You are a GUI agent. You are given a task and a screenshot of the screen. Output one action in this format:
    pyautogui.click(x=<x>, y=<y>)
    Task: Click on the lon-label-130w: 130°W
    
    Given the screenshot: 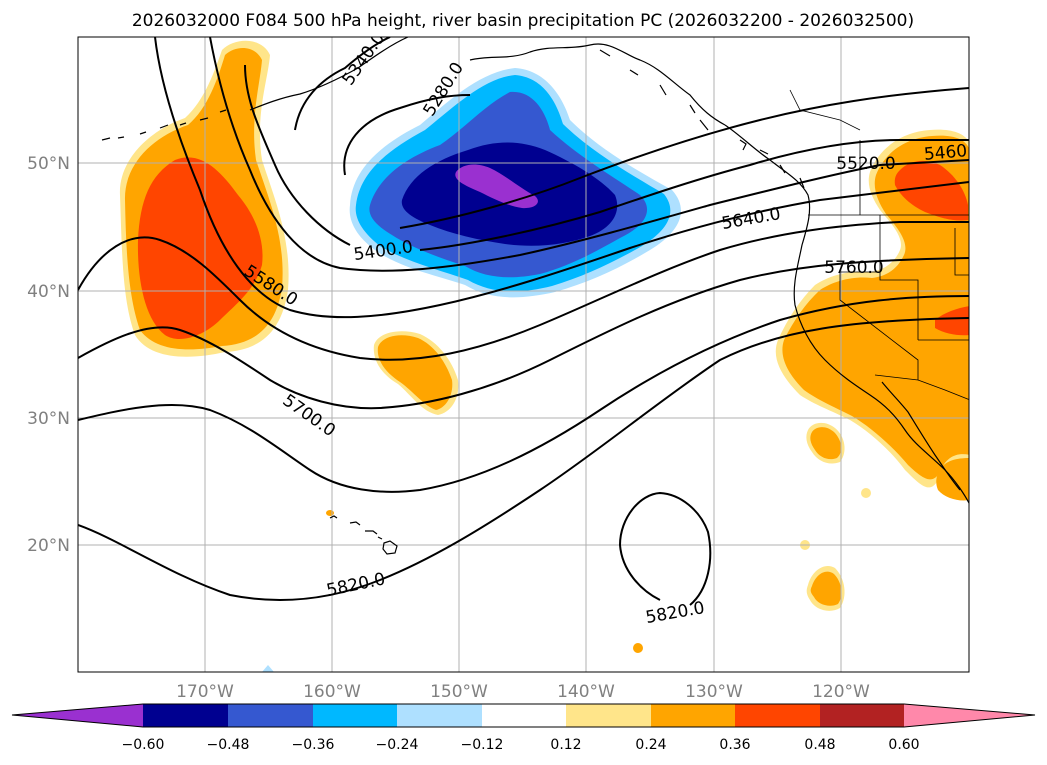 What is the action you would take?
    pyautogui.click(x=714, y=692)
    